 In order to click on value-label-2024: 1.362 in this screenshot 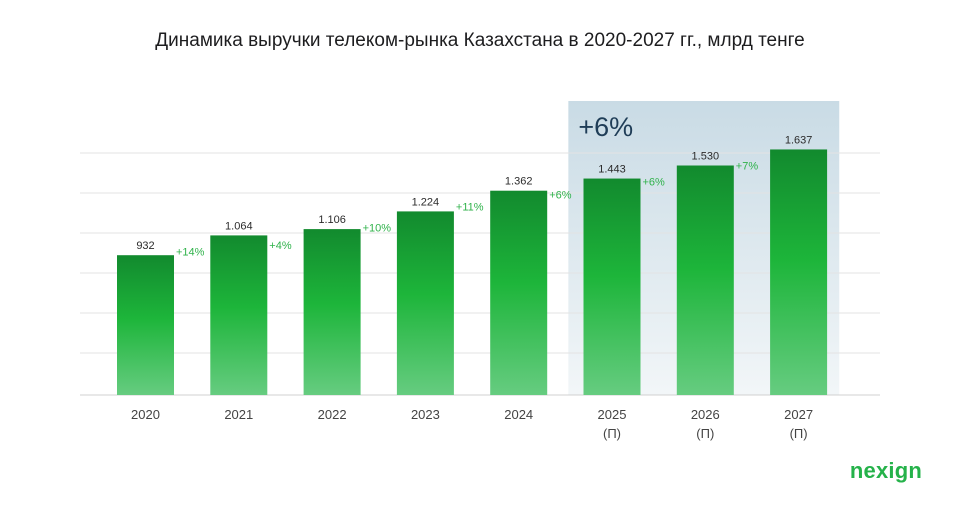, I will do `click(519, 182)`.